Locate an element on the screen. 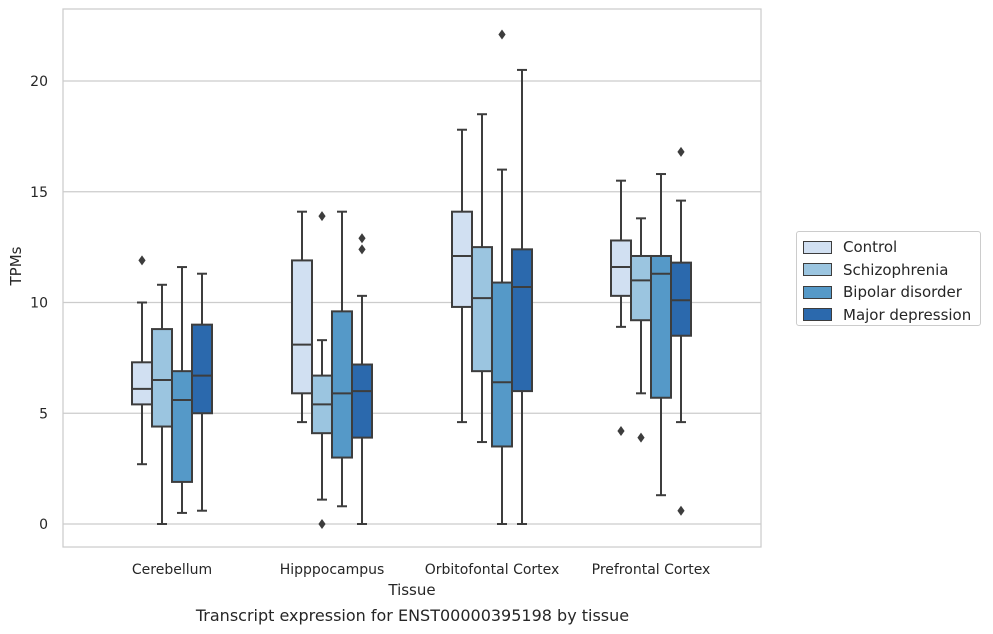 This screenshot has width=993, height=634. legend-label: Bipolar disorder is located at coordinates (902, 292).